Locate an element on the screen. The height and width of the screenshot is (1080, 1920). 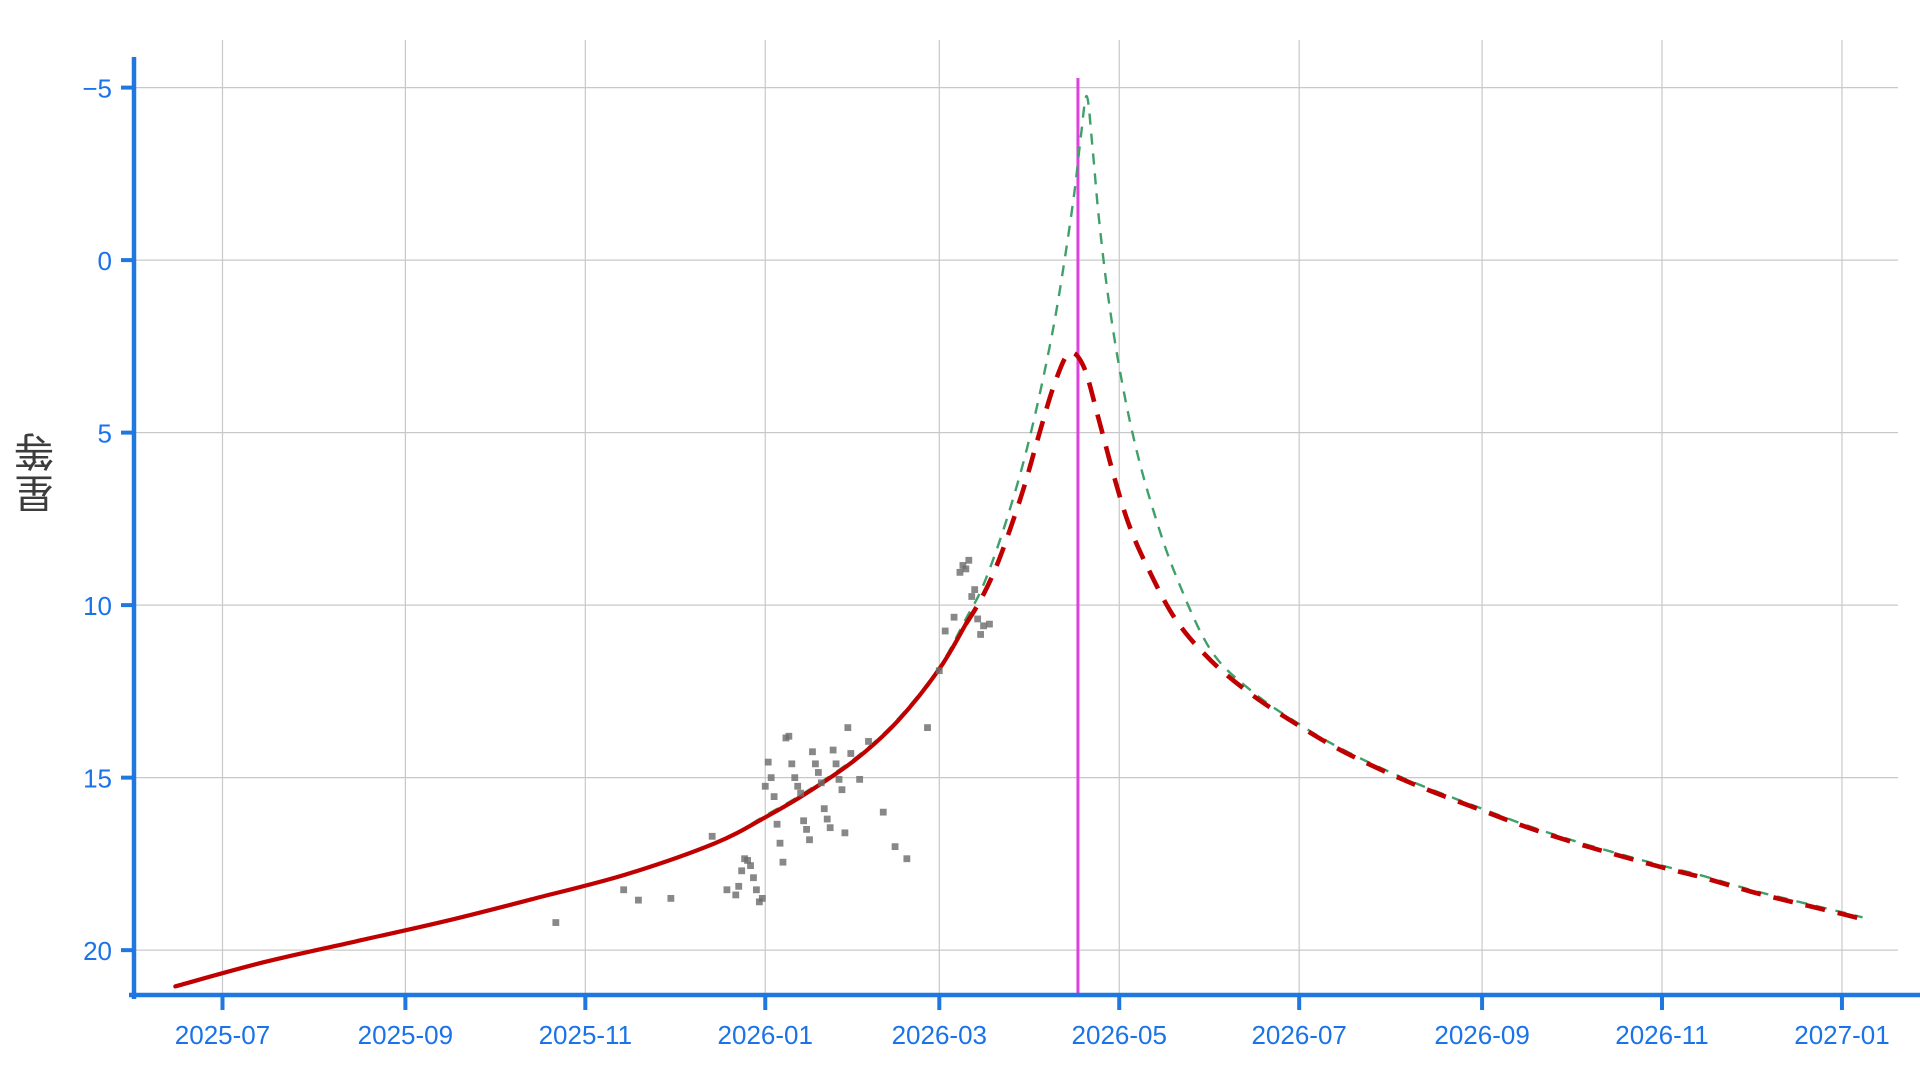
x-axis-tick-label: 2025-11 is located at coordinates (586, 1035).